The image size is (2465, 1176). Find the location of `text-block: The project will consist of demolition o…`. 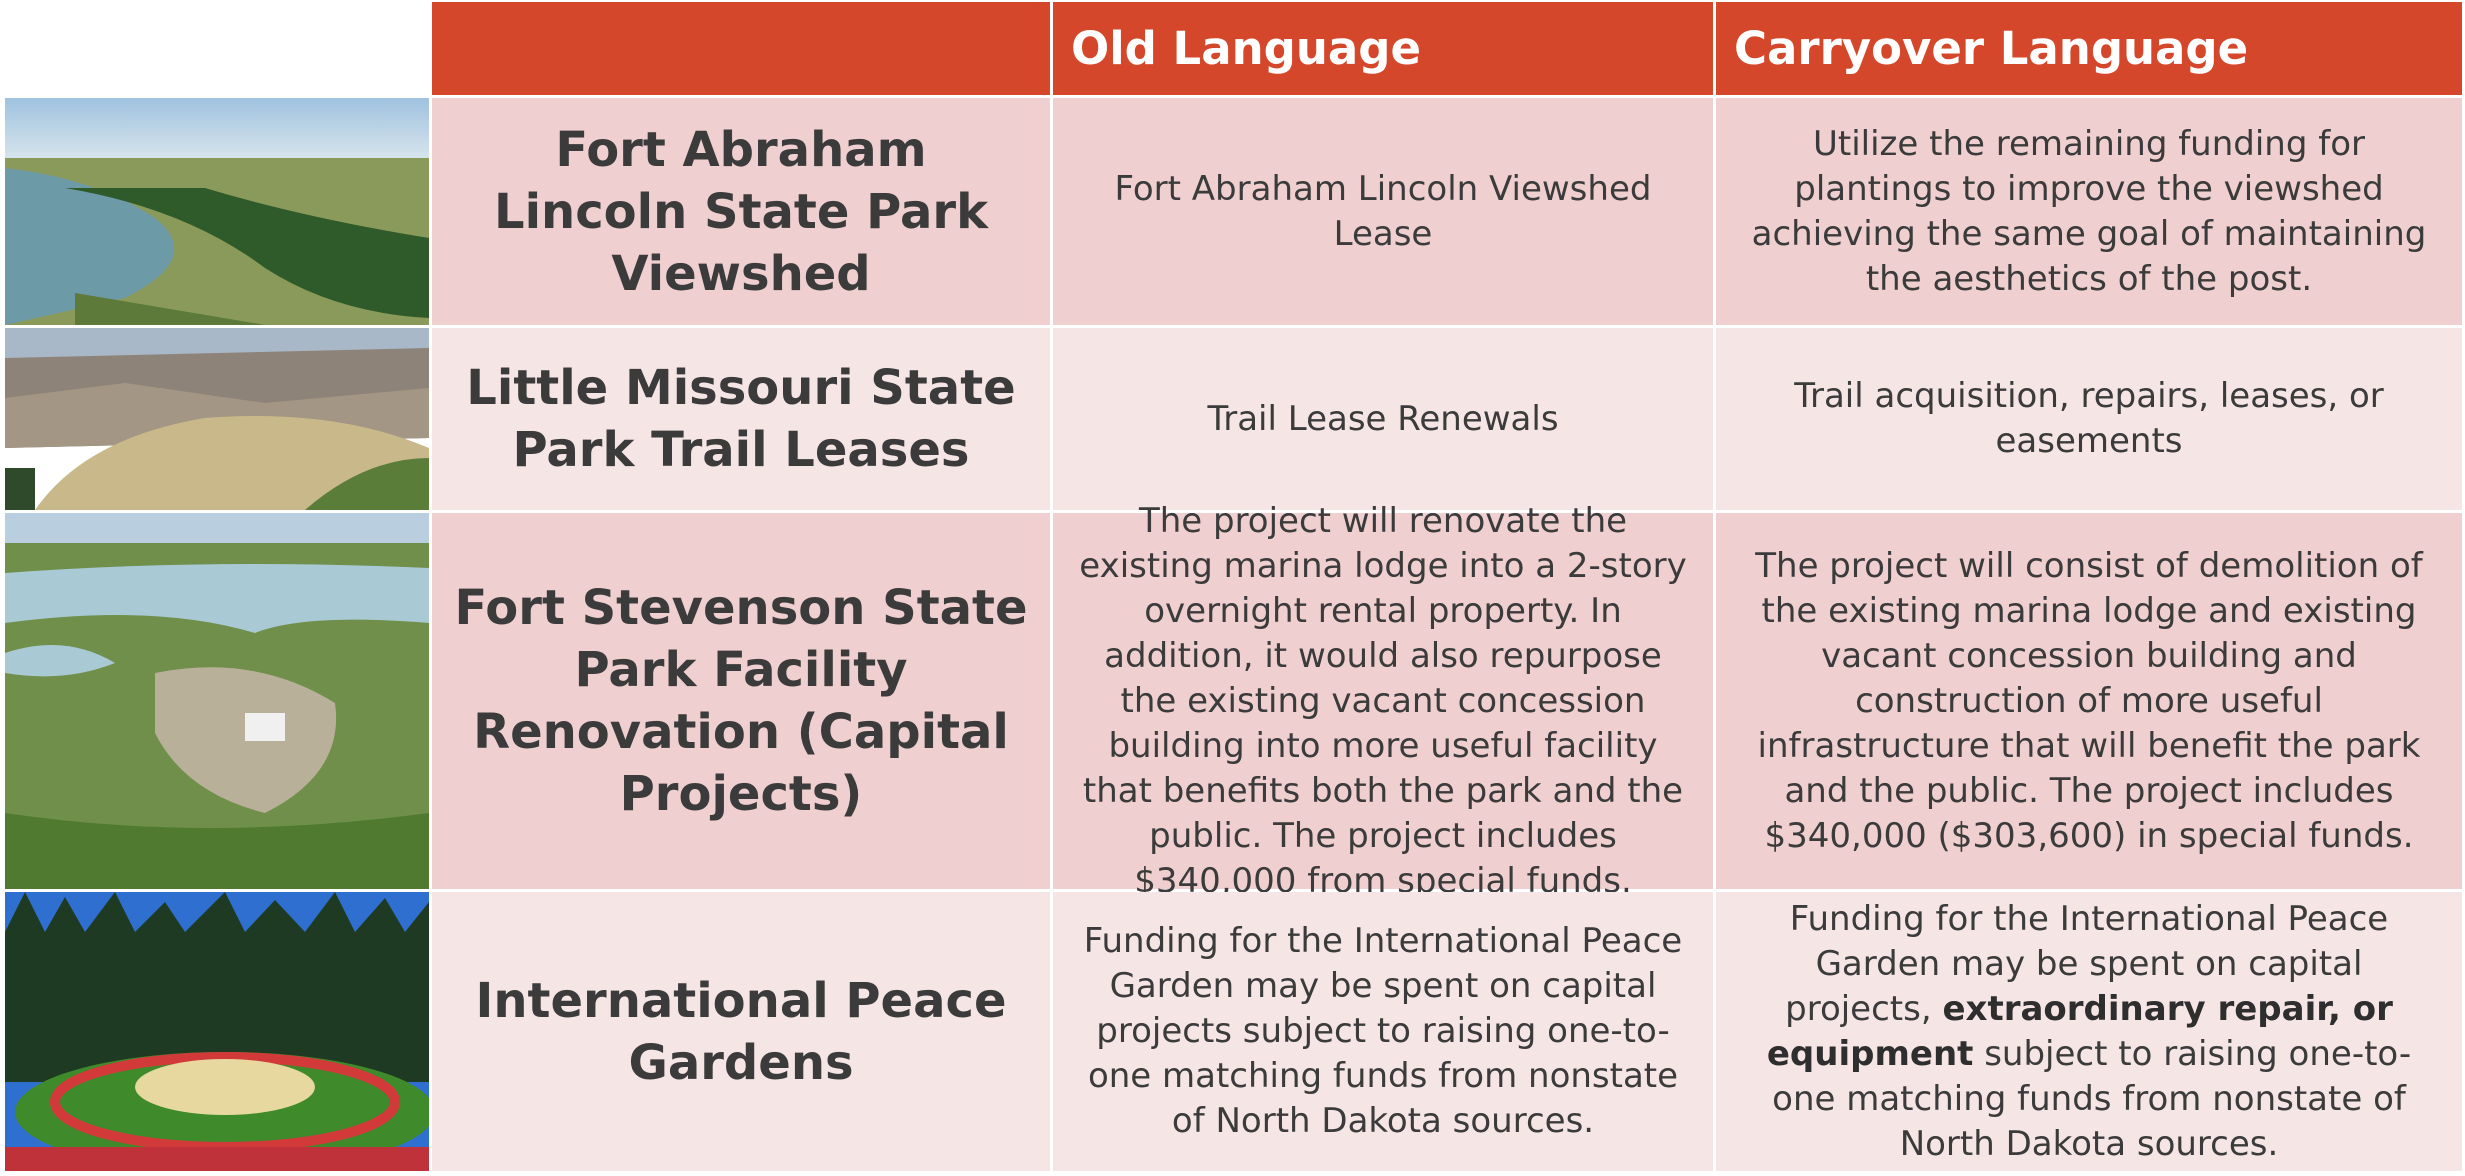

text-block: The project will consist of demolition o… is located at coordinates (2089, 701).